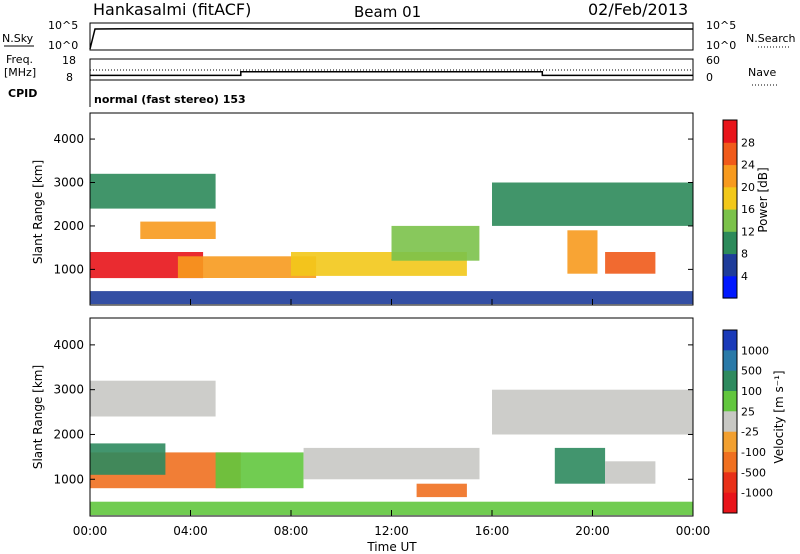 Image resolution: width=800 pixels, height=554 pixels. Describe the element at coordinates (748, 231) in the screenshot. I see `power-colorbar-tick-2: 12` at that location.